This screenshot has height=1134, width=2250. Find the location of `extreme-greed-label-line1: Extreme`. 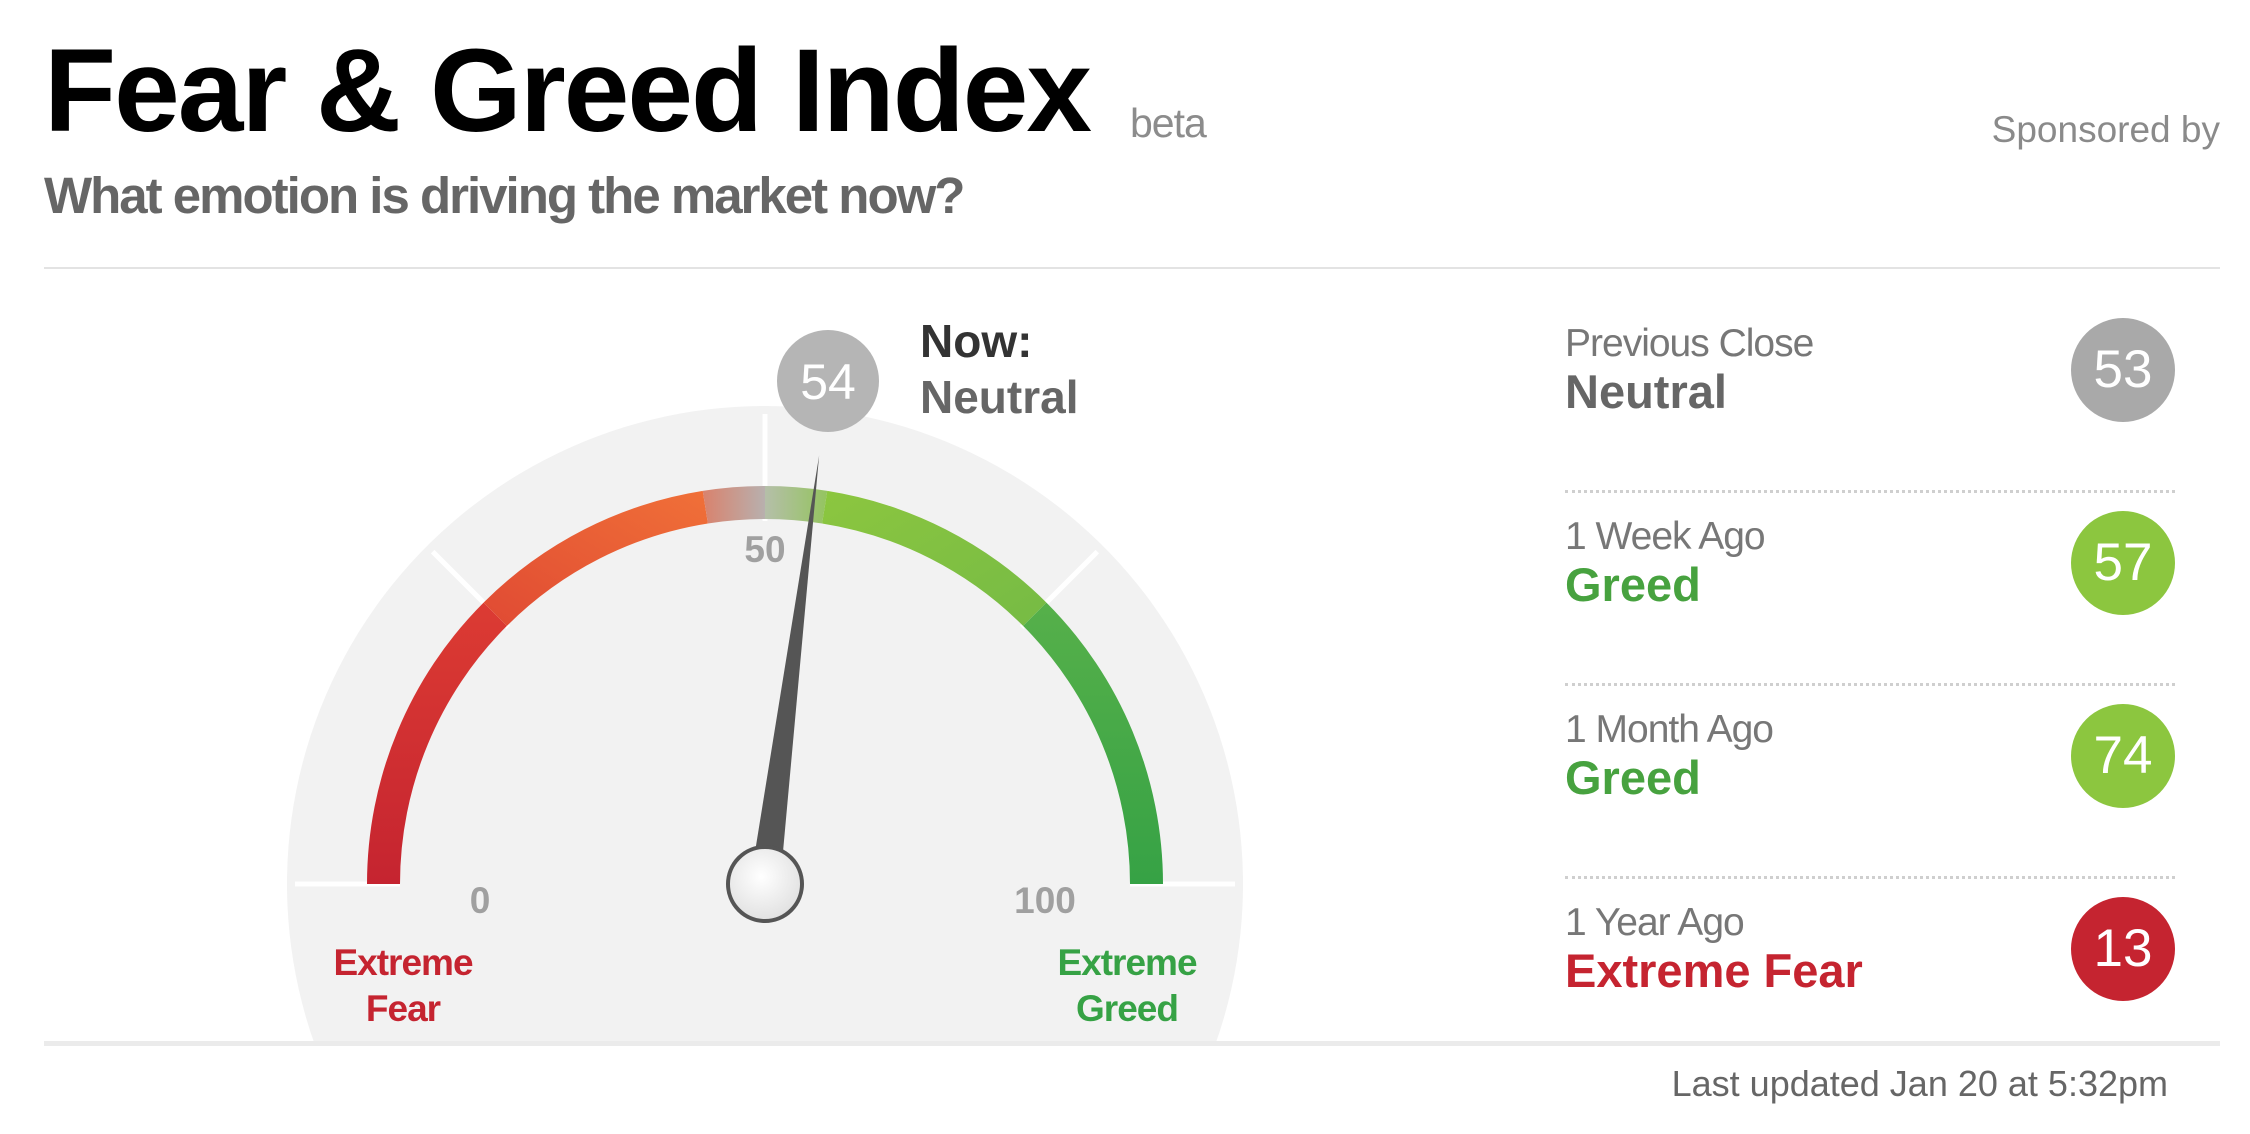

extreme-greed-label-line1: Extreme is located at coordinates (1126, 962).